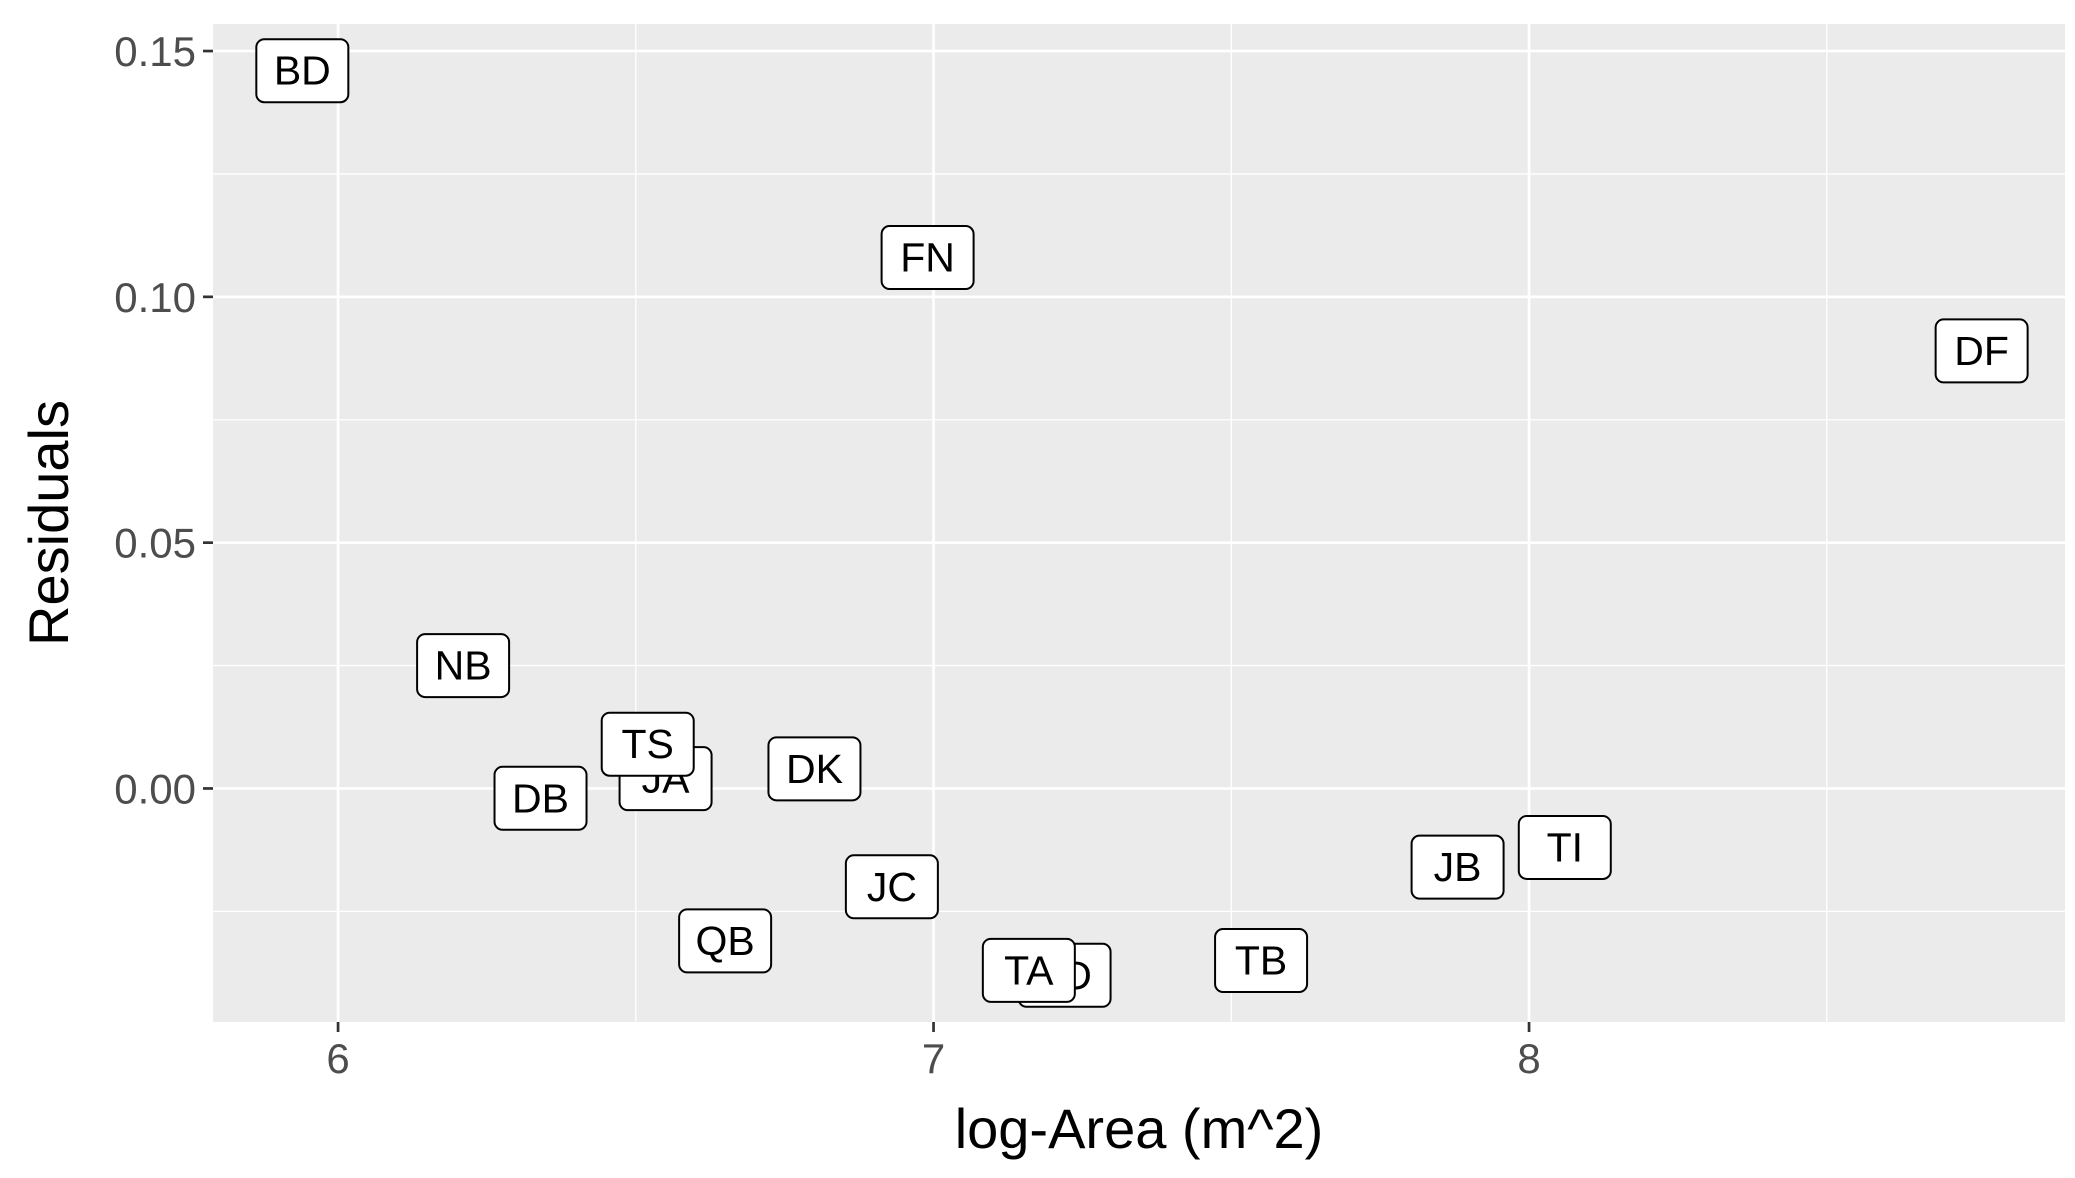  I want to click on point-label-text: TI, so click(1565, 847).